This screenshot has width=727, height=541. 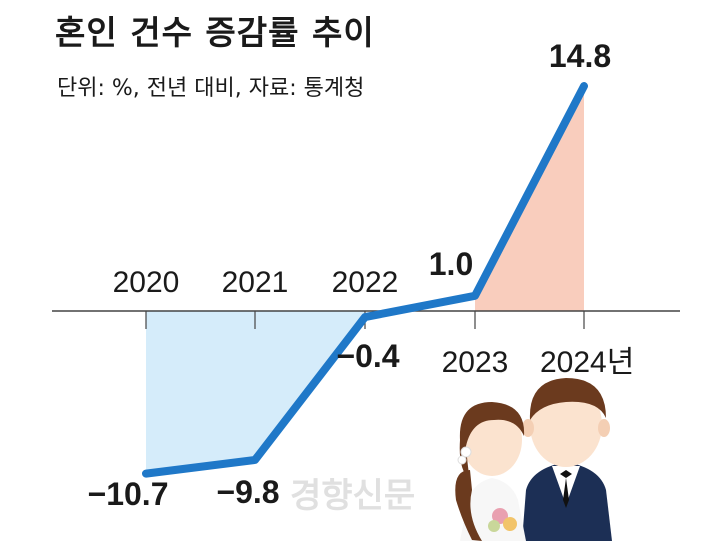 I want to click on x-tick-label-4: 2024년, so click(x=587, y=362).